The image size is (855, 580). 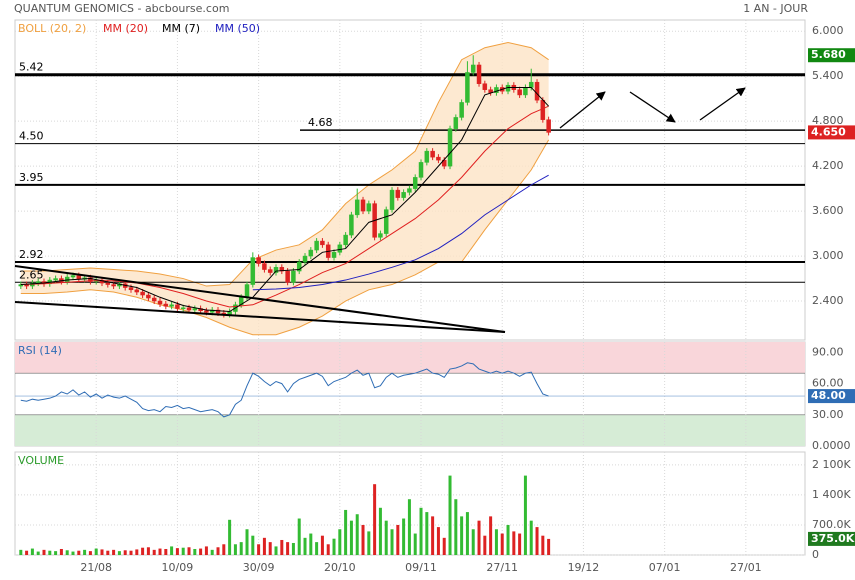 I want to click on level-label: 3.95, so click(x=31, y=177).